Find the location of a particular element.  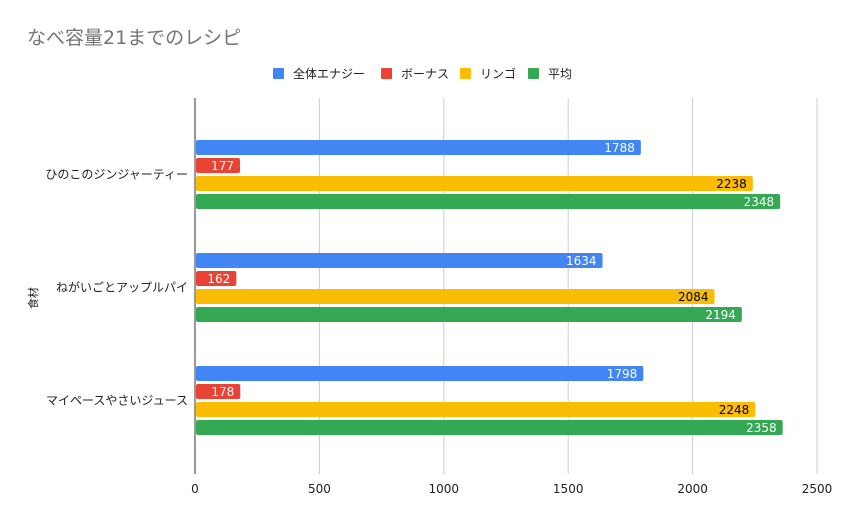

bar-value-label: 1634 is located at coordinates (581, 261).